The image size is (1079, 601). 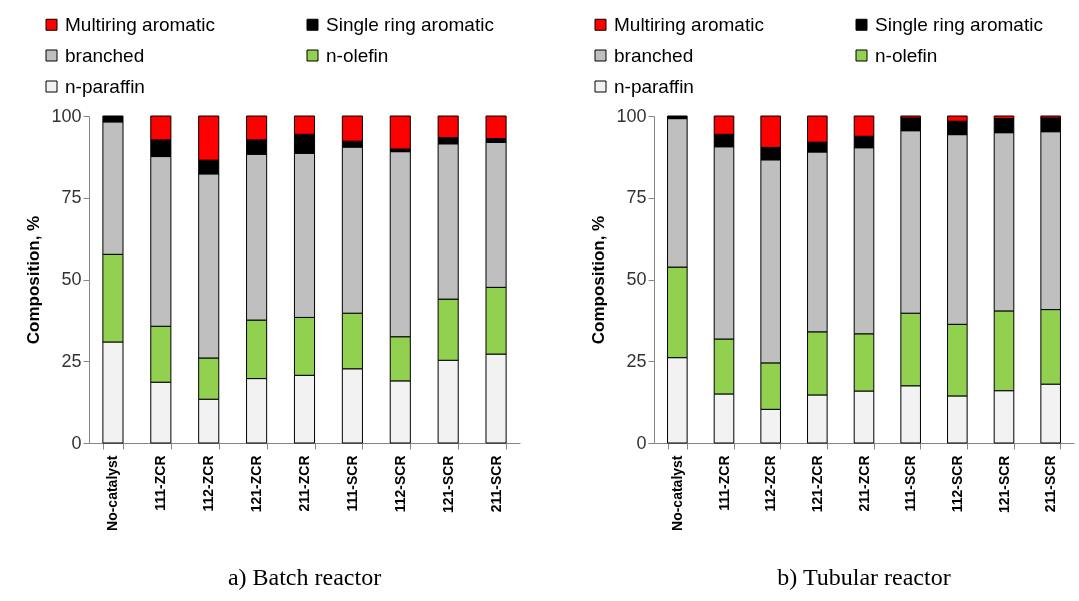 I want to click on text: a) Batch reactor, so click(x=304, y=577).